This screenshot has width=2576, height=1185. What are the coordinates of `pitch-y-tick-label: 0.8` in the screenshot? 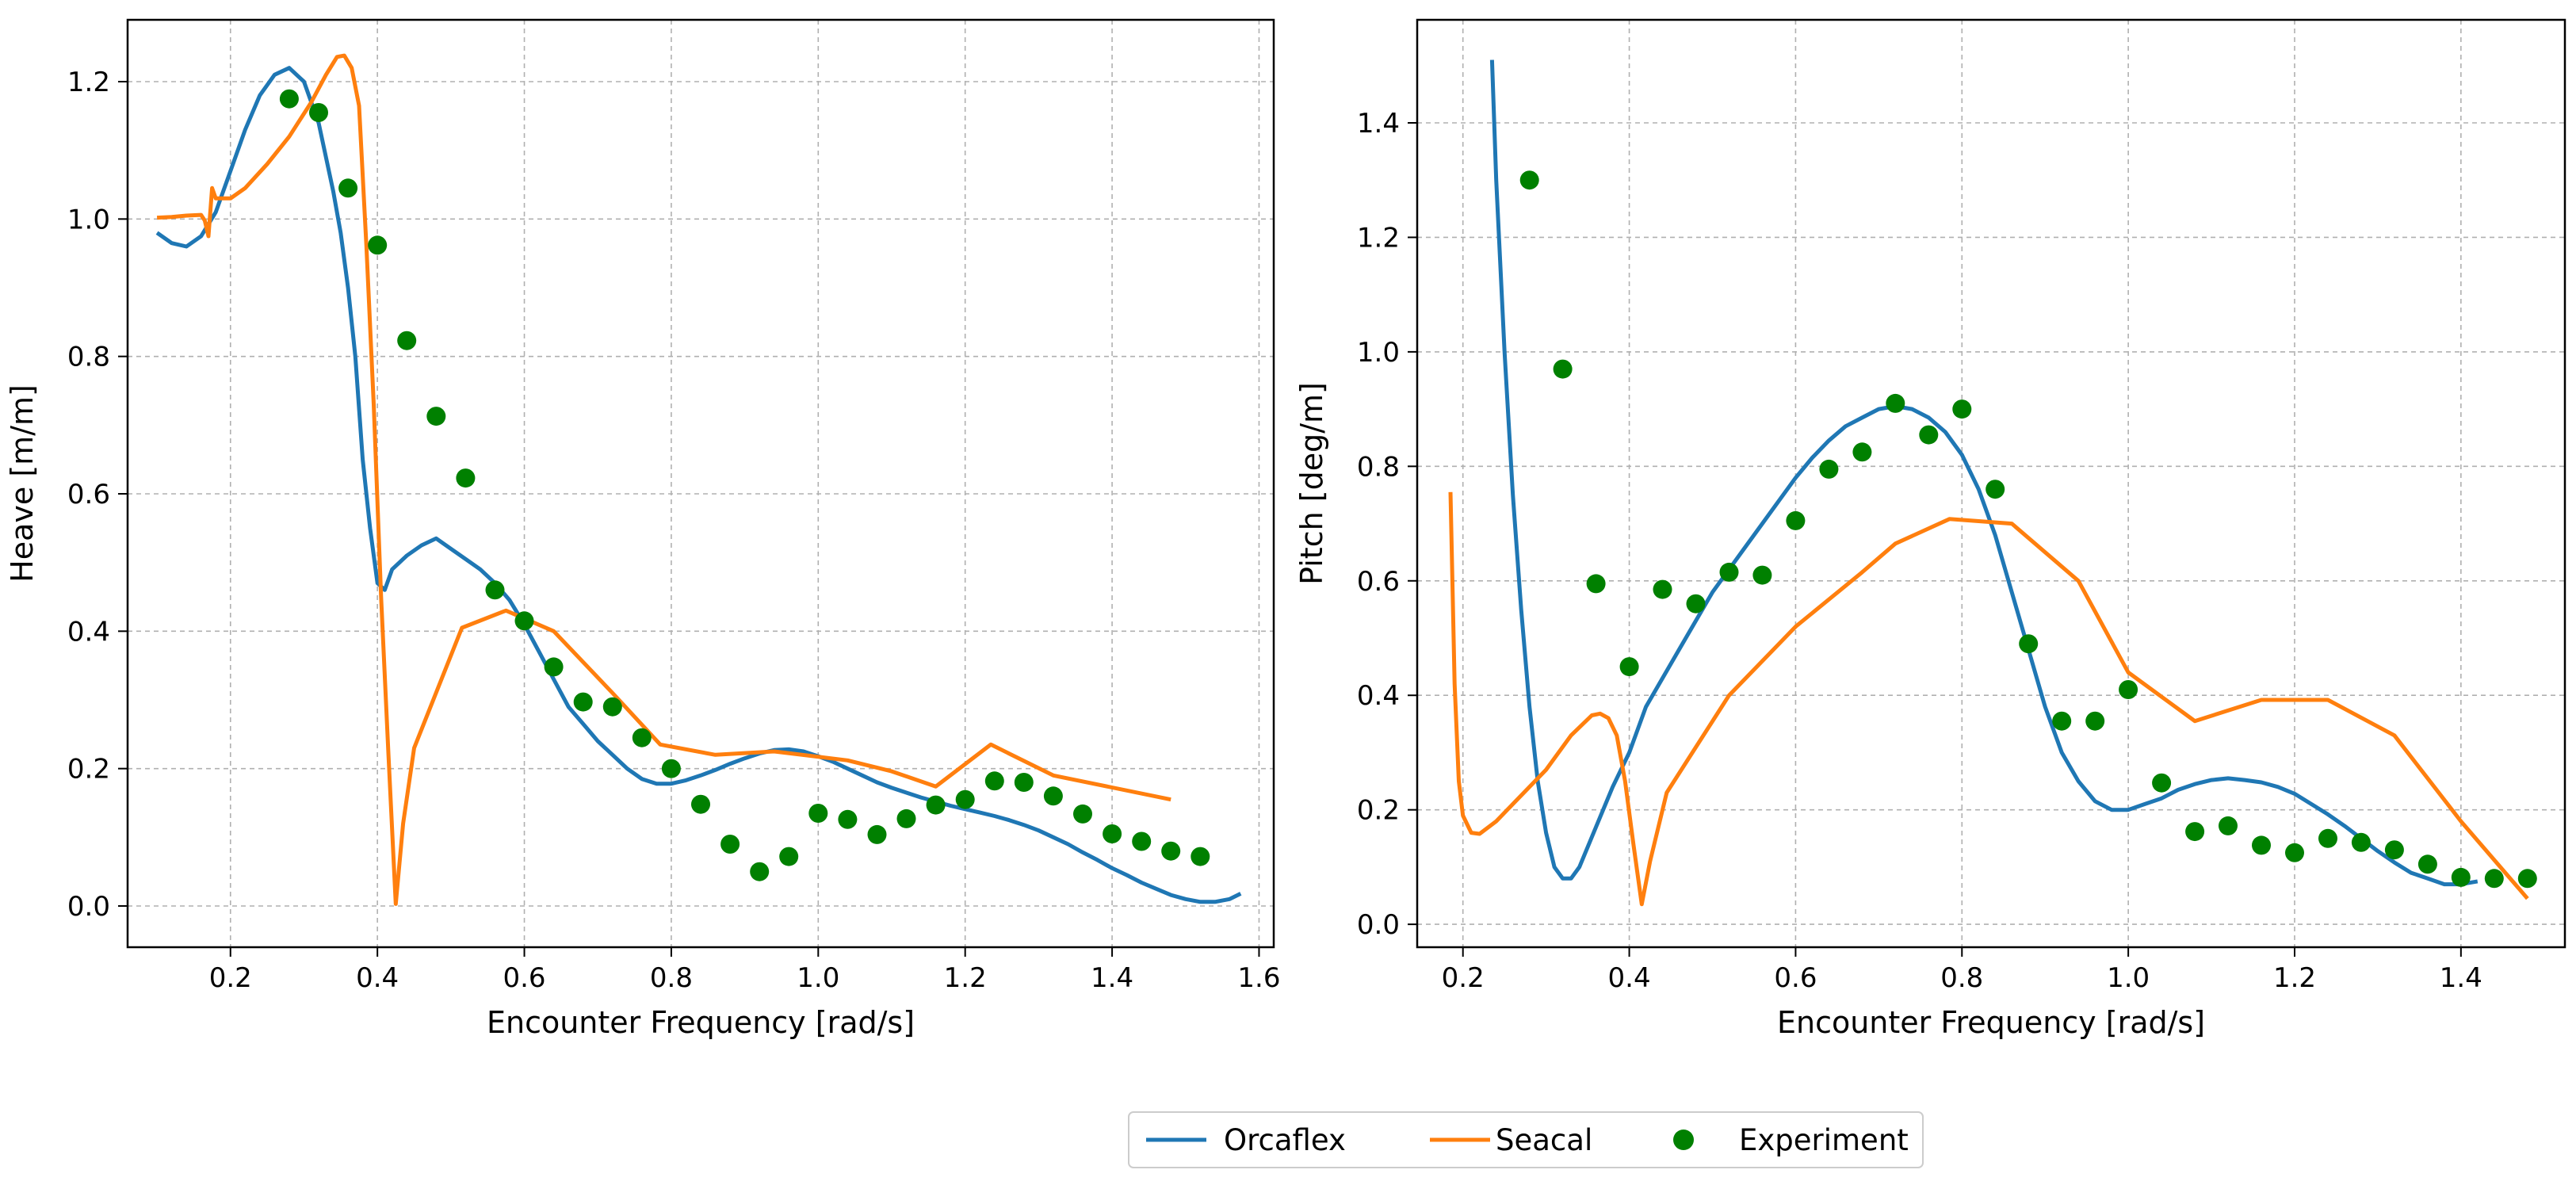 It's located at (1378, 467).